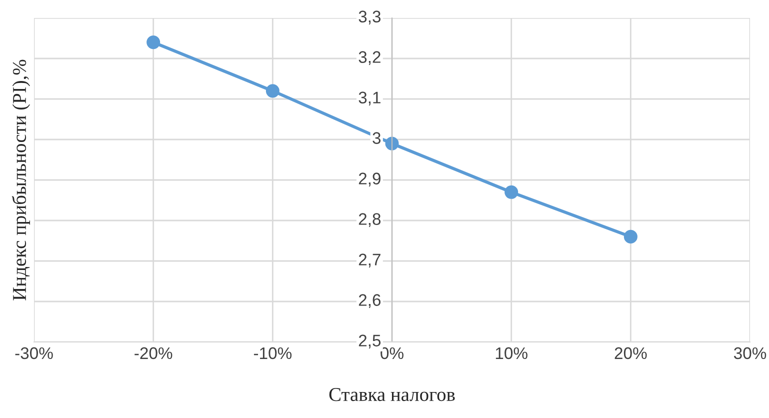 The width and height of the screenshot is (769, 418). Describe the element at coordinates (369, 301) in the screenshot. I see `y-tick-label: 2,6` at that location.